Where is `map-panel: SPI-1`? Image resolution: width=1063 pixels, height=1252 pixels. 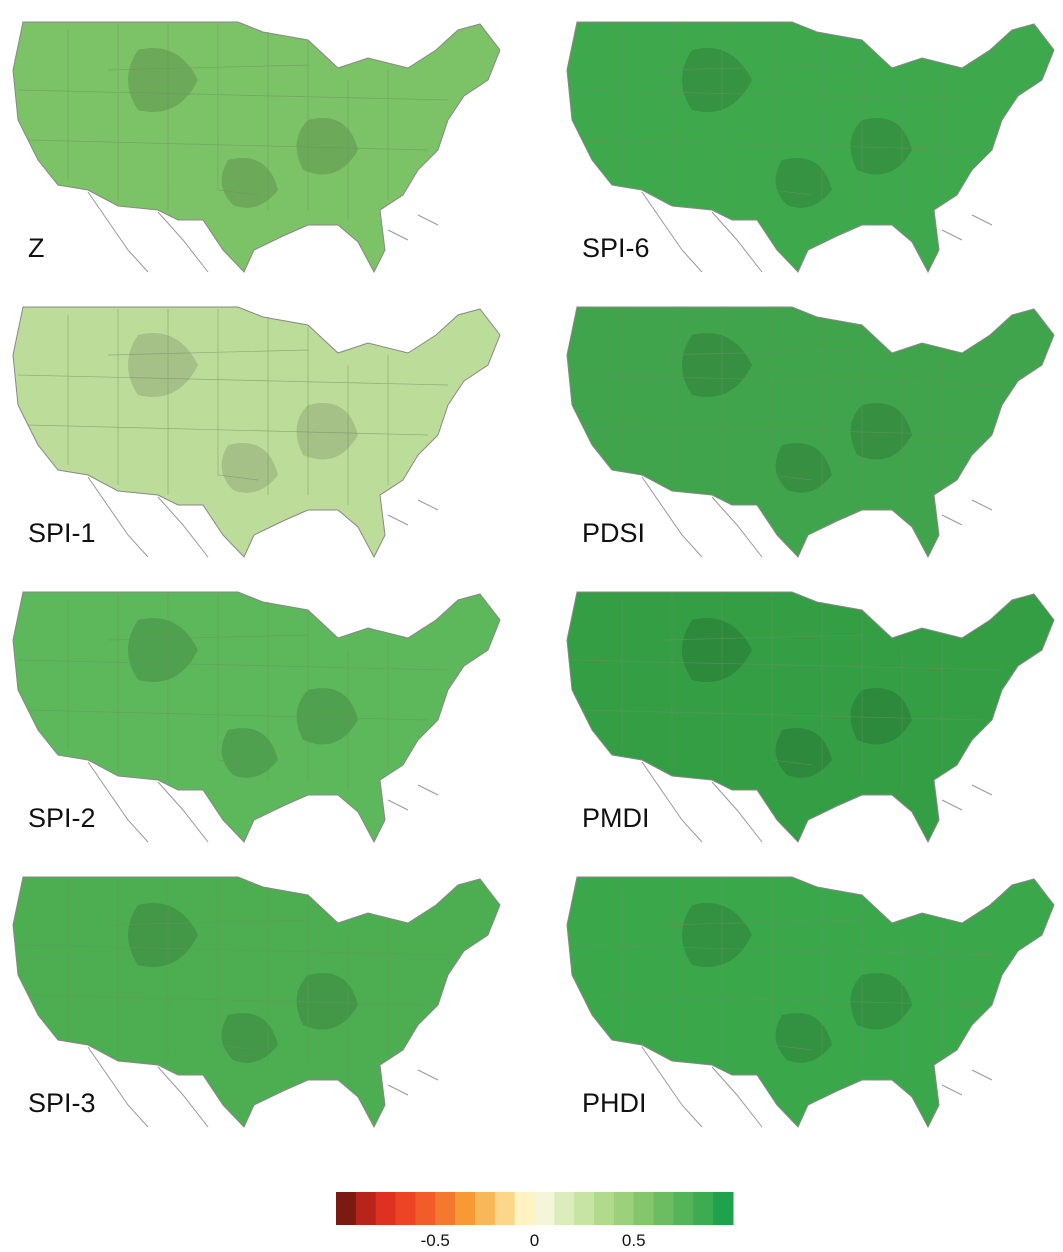
map-panel: SPI-1 is located at coordinates (256, 432).